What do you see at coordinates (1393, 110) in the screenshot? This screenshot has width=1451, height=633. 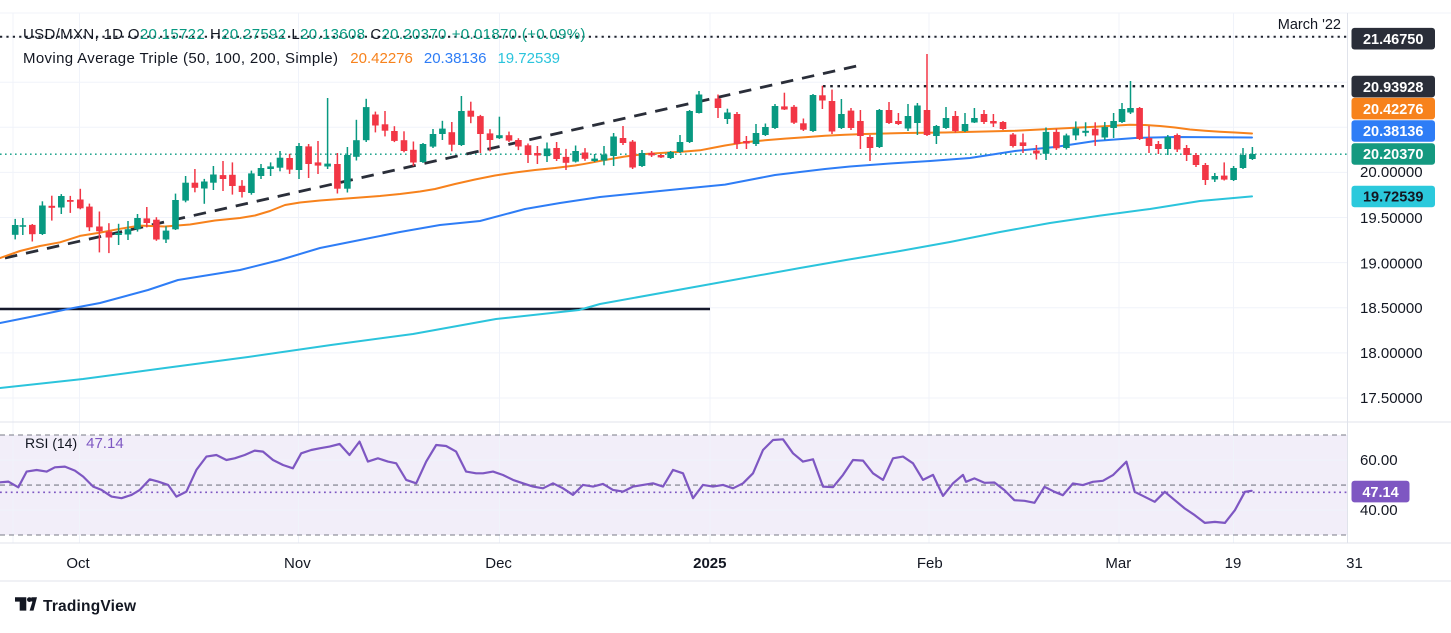 I see `svg-text: 20.42276` at bounding box center [1393, 110].